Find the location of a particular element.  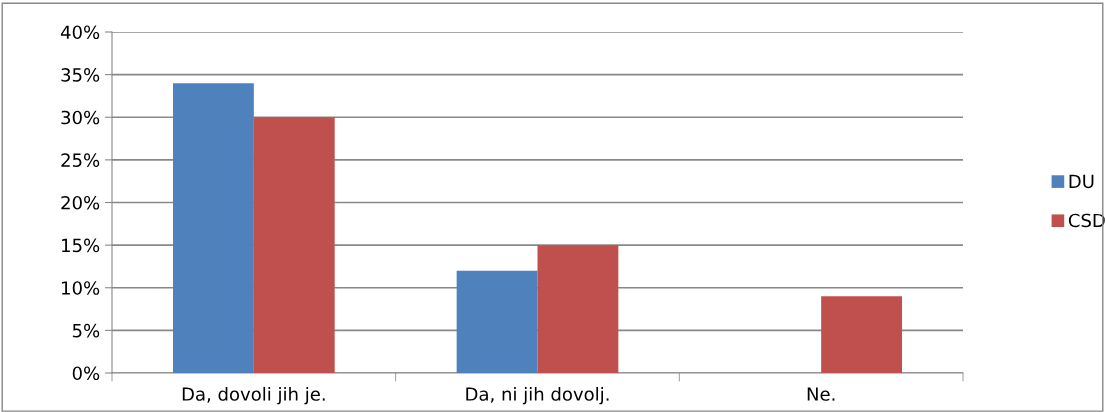

y-tick-label: 40% is located at coordinates (80, 32).